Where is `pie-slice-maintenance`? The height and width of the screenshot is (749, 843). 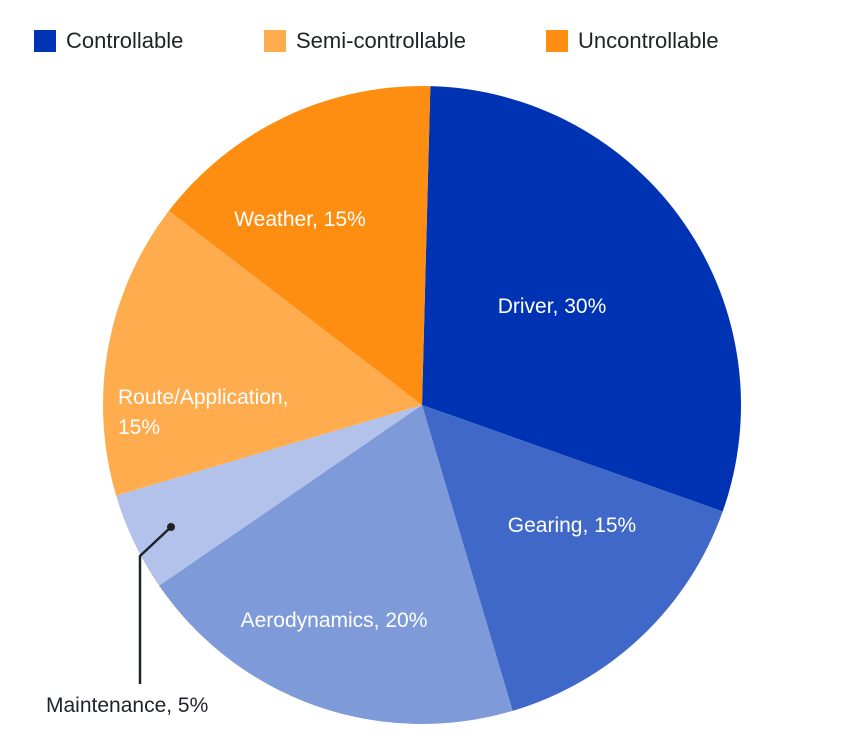
pie-slice-maintenance is located at coordinates (269, 495).